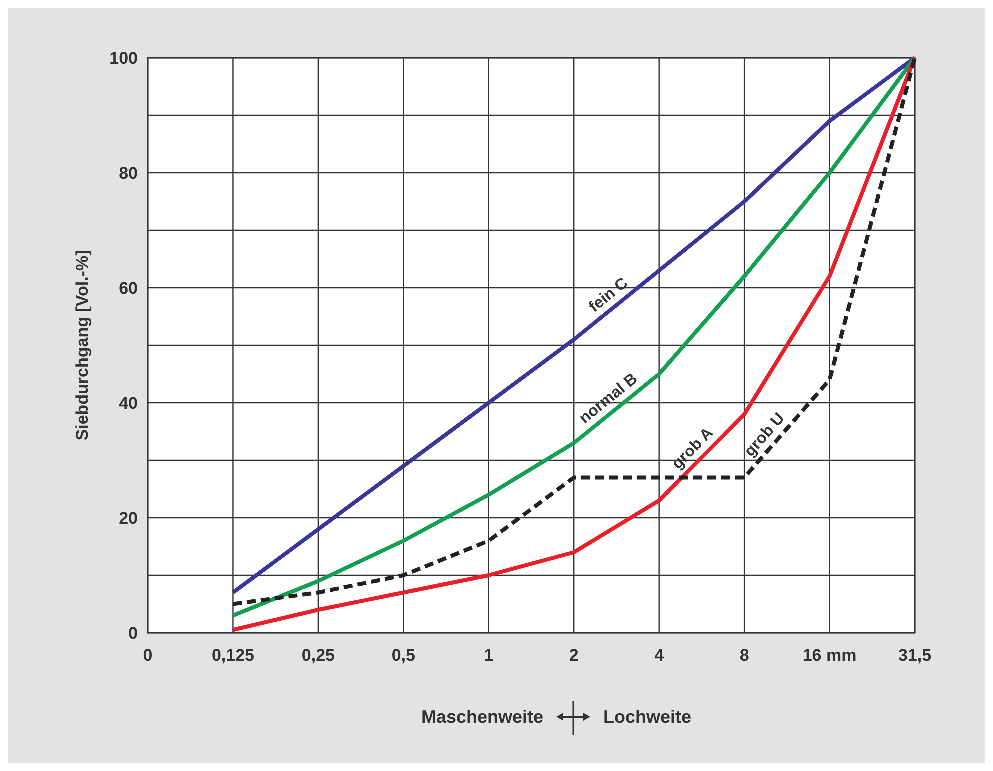 This screenshot has height=771, width=993. I want to click on x-tick-label: 31,5, so click(915, 655).